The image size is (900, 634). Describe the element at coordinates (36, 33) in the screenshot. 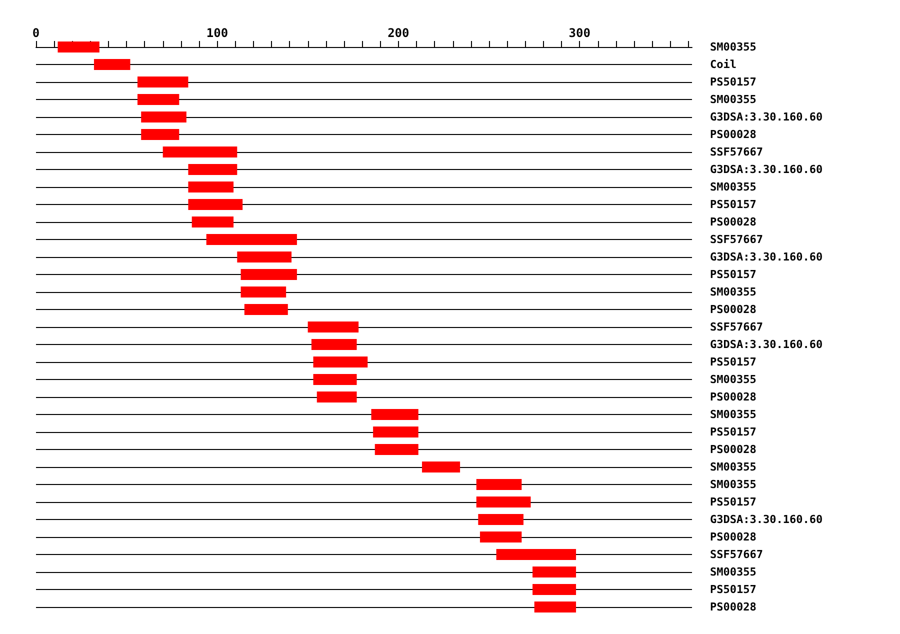

I see `x-tick-label: 0` at that location.